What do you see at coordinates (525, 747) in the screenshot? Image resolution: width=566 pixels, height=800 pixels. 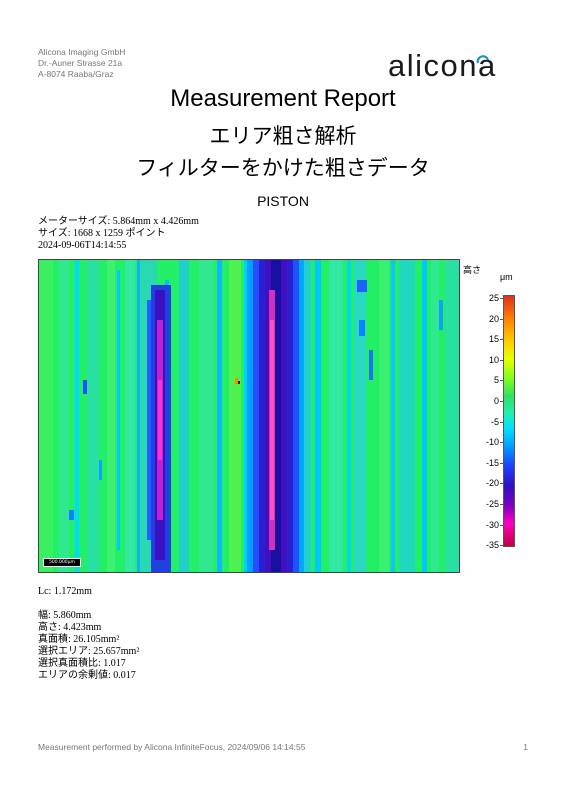 I see `page-number: 1` at bounding box center [525, 747].